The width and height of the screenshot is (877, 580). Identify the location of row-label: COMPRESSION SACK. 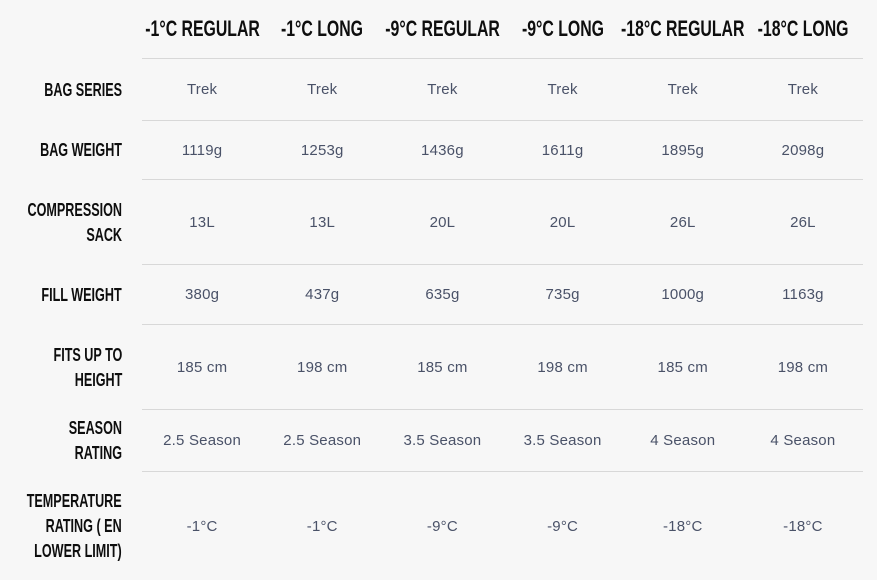
(74, 222).